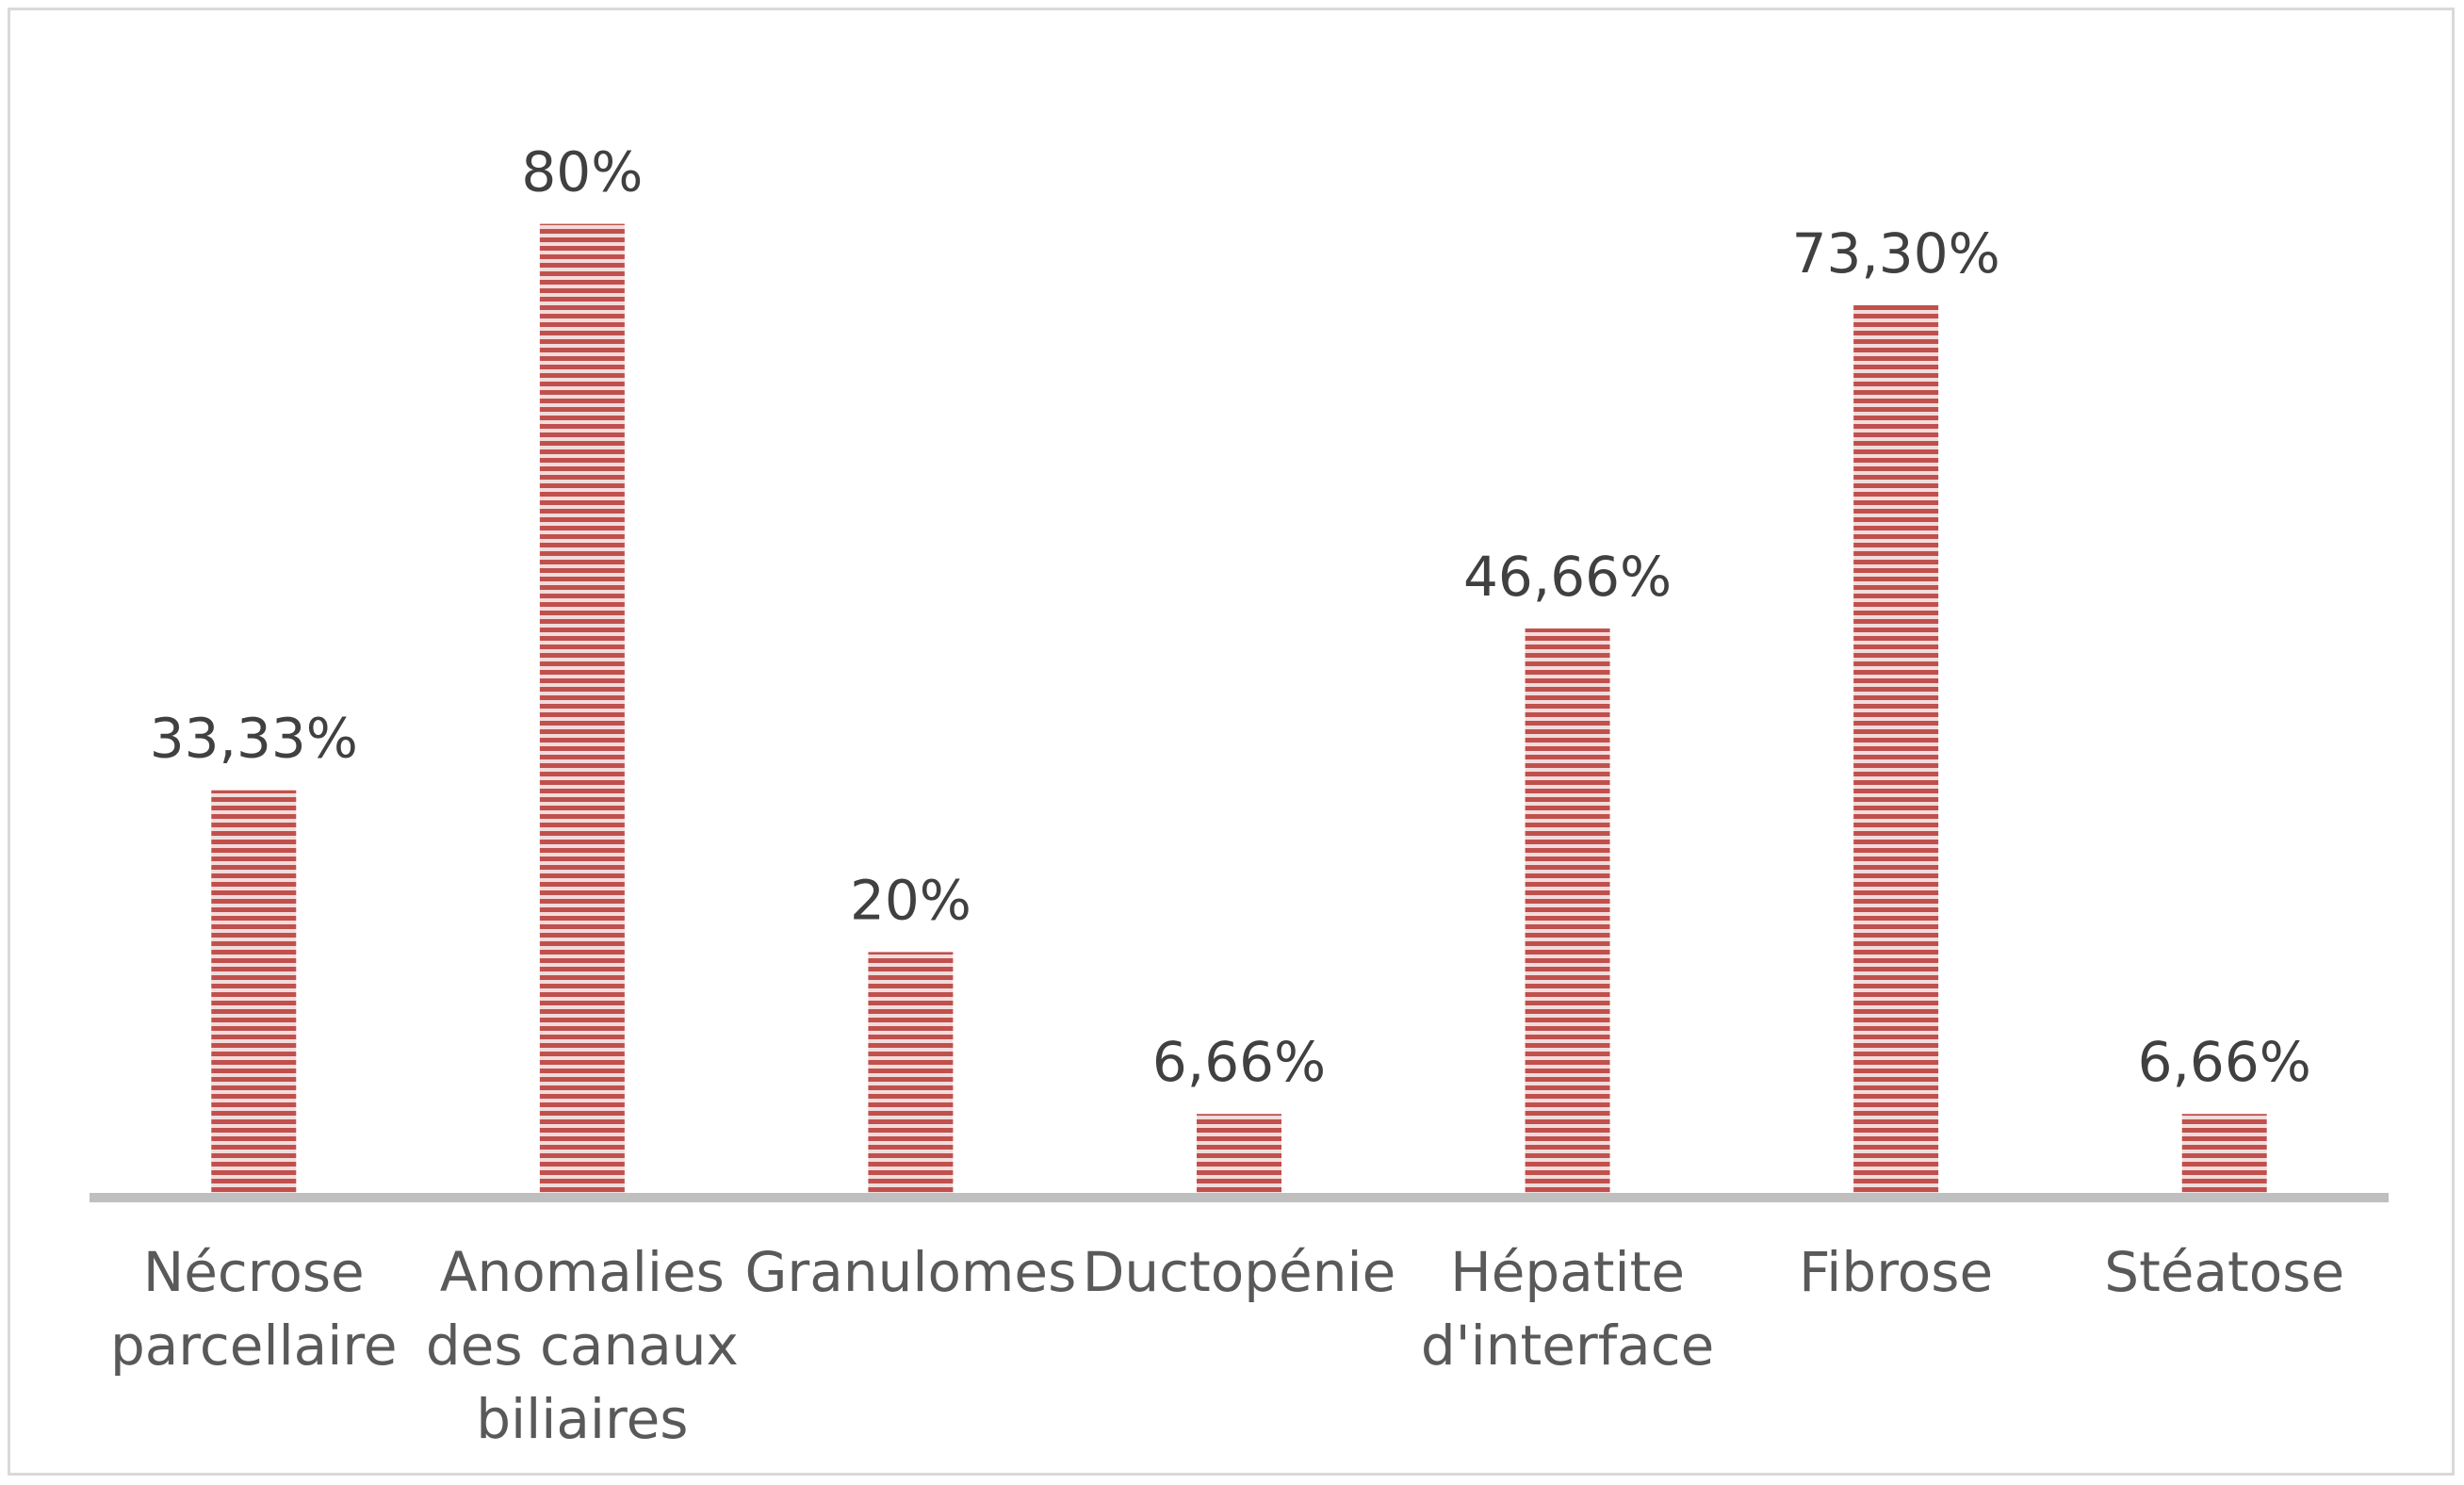  What do you see at coordinates (1567, 1309) in the screenshot?
I see `category-label: Hépatite d'interface` at bounding box center [1567, 1309].